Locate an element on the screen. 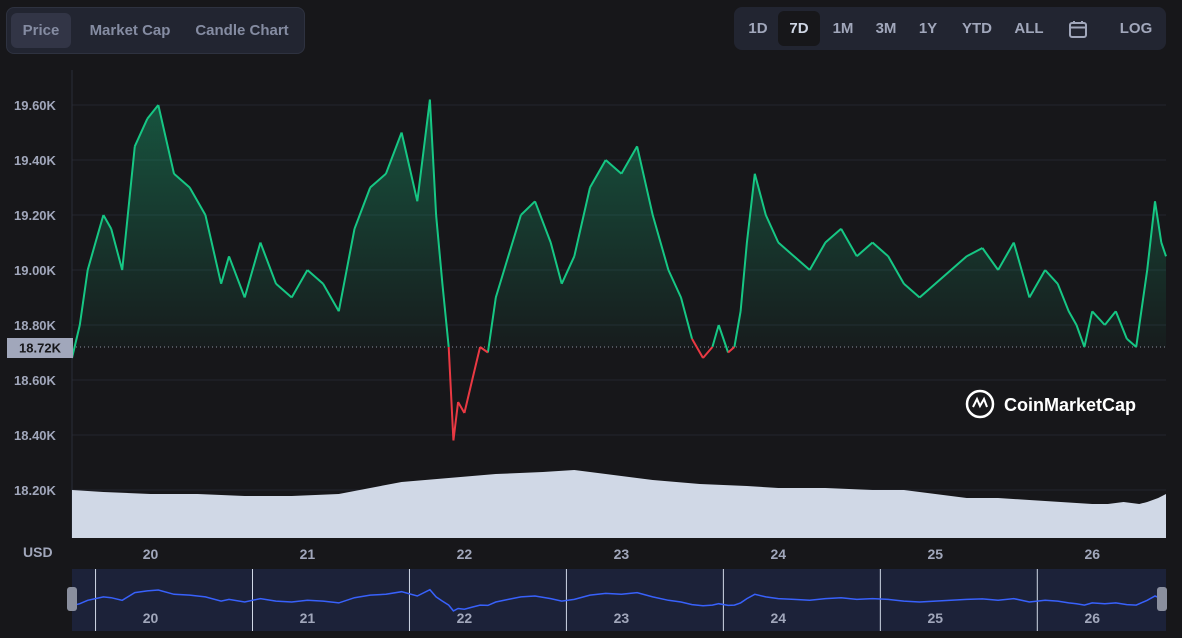 The width and height of the screenshot is (1182, 638). range-1y-button: 1Y is located at coordinates (928, 28).